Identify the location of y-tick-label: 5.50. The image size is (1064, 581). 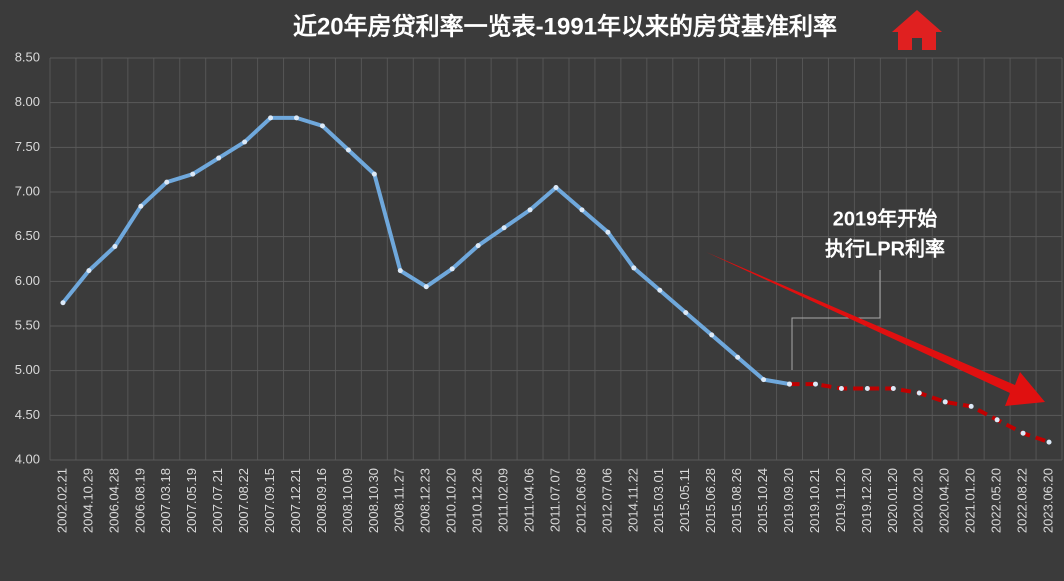
(27, 324).